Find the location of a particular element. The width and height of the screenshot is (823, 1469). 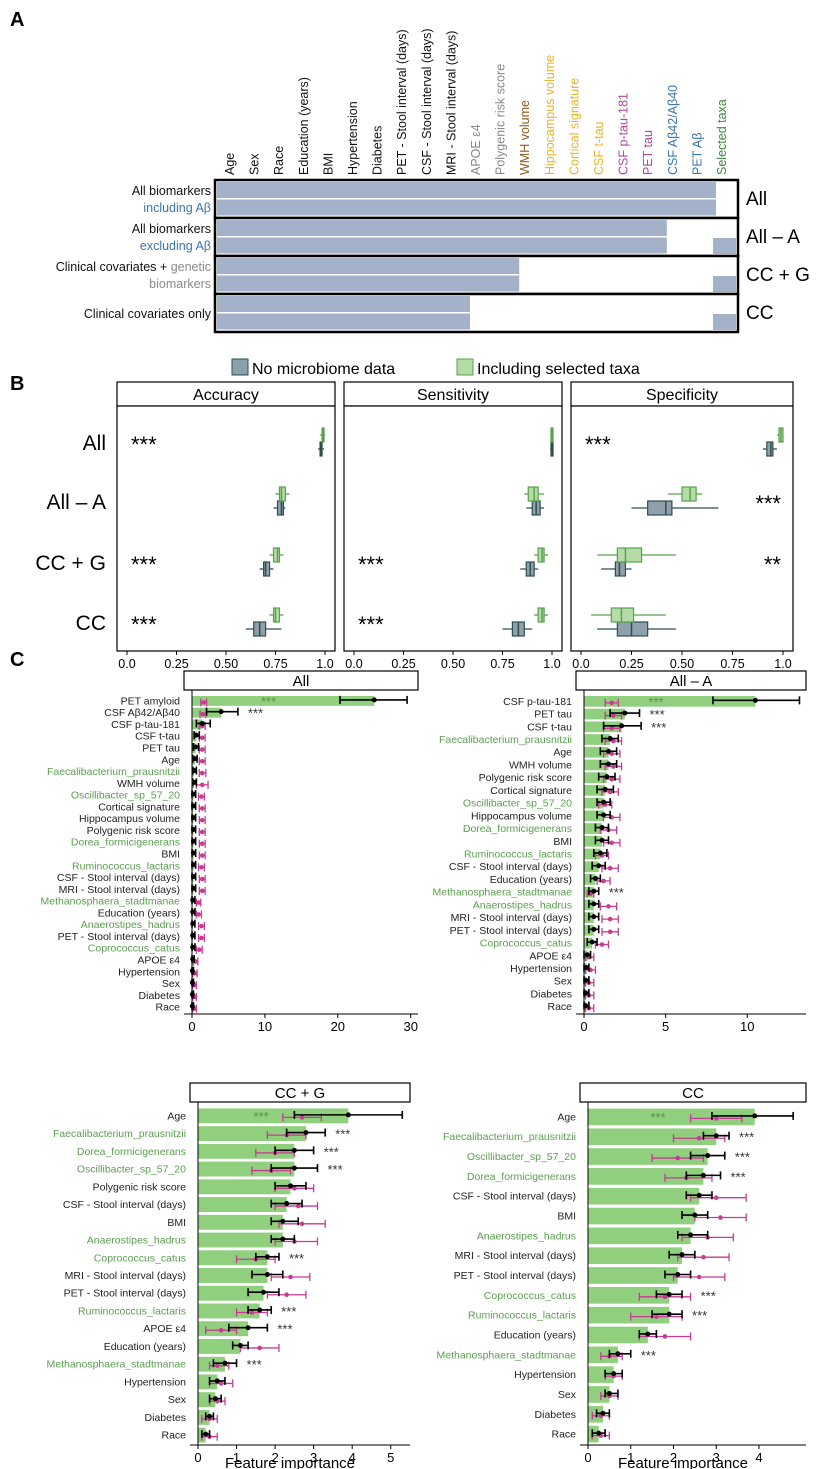

x-tick-label: 0.0 is located at coordinates (353, 664).